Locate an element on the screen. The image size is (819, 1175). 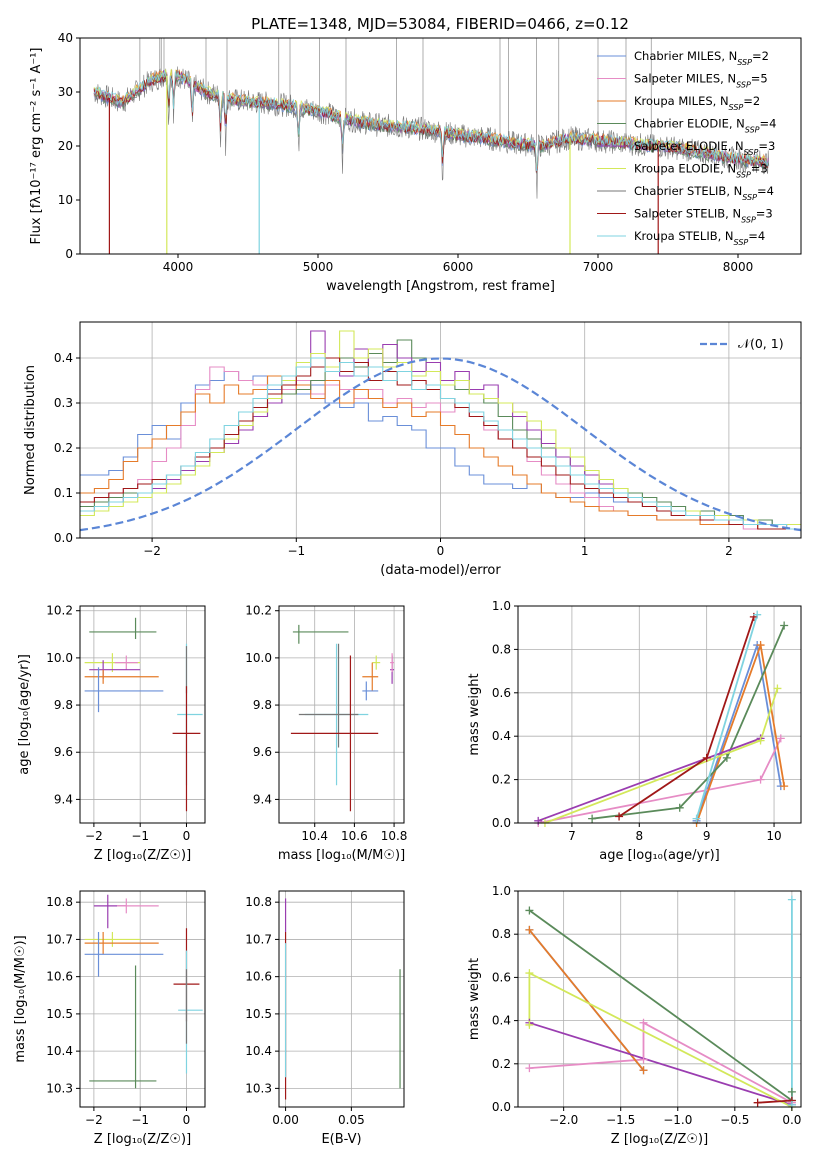
y-tick-label: 10.4 is located at coordinates (258, 1051).